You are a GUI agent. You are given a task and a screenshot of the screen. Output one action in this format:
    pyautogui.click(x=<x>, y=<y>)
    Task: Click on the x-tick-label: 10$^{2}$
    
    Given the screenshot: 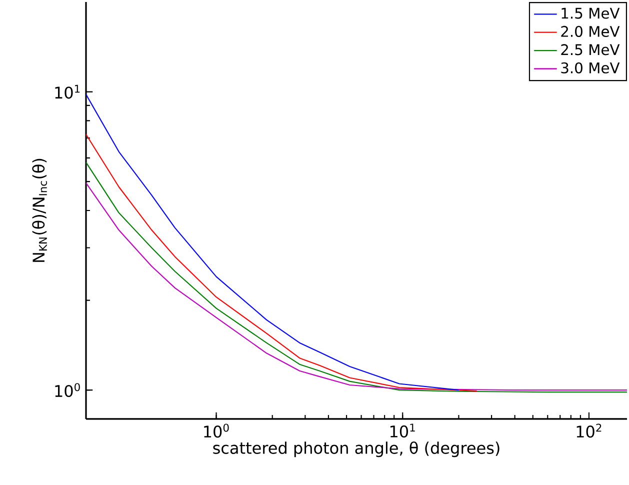 What is the action you would take?
    pyautogui.click(x=589, y=431)
    